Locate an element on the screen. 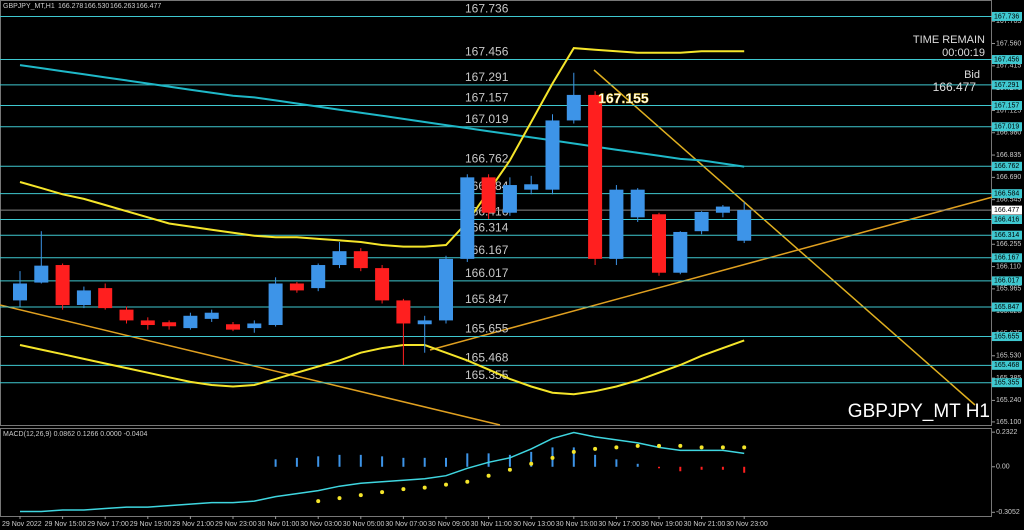  x-tick-label: 30 Nov 05:00 is located at coordinates (364, 524).